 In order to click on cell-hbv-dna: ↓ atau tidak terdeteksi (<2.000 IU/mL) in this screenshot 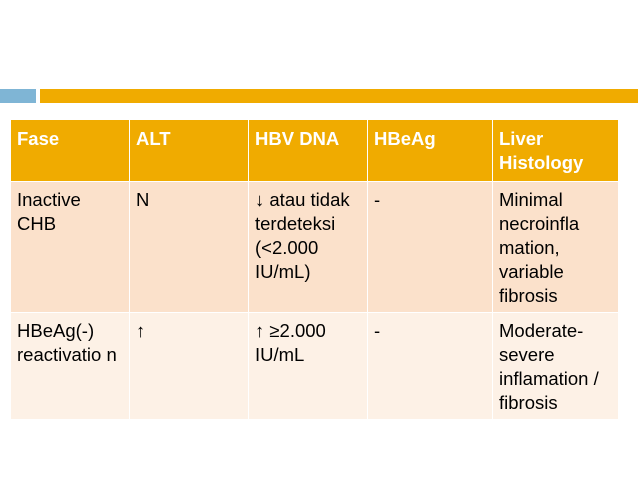, I will do `click(308, 247)`.